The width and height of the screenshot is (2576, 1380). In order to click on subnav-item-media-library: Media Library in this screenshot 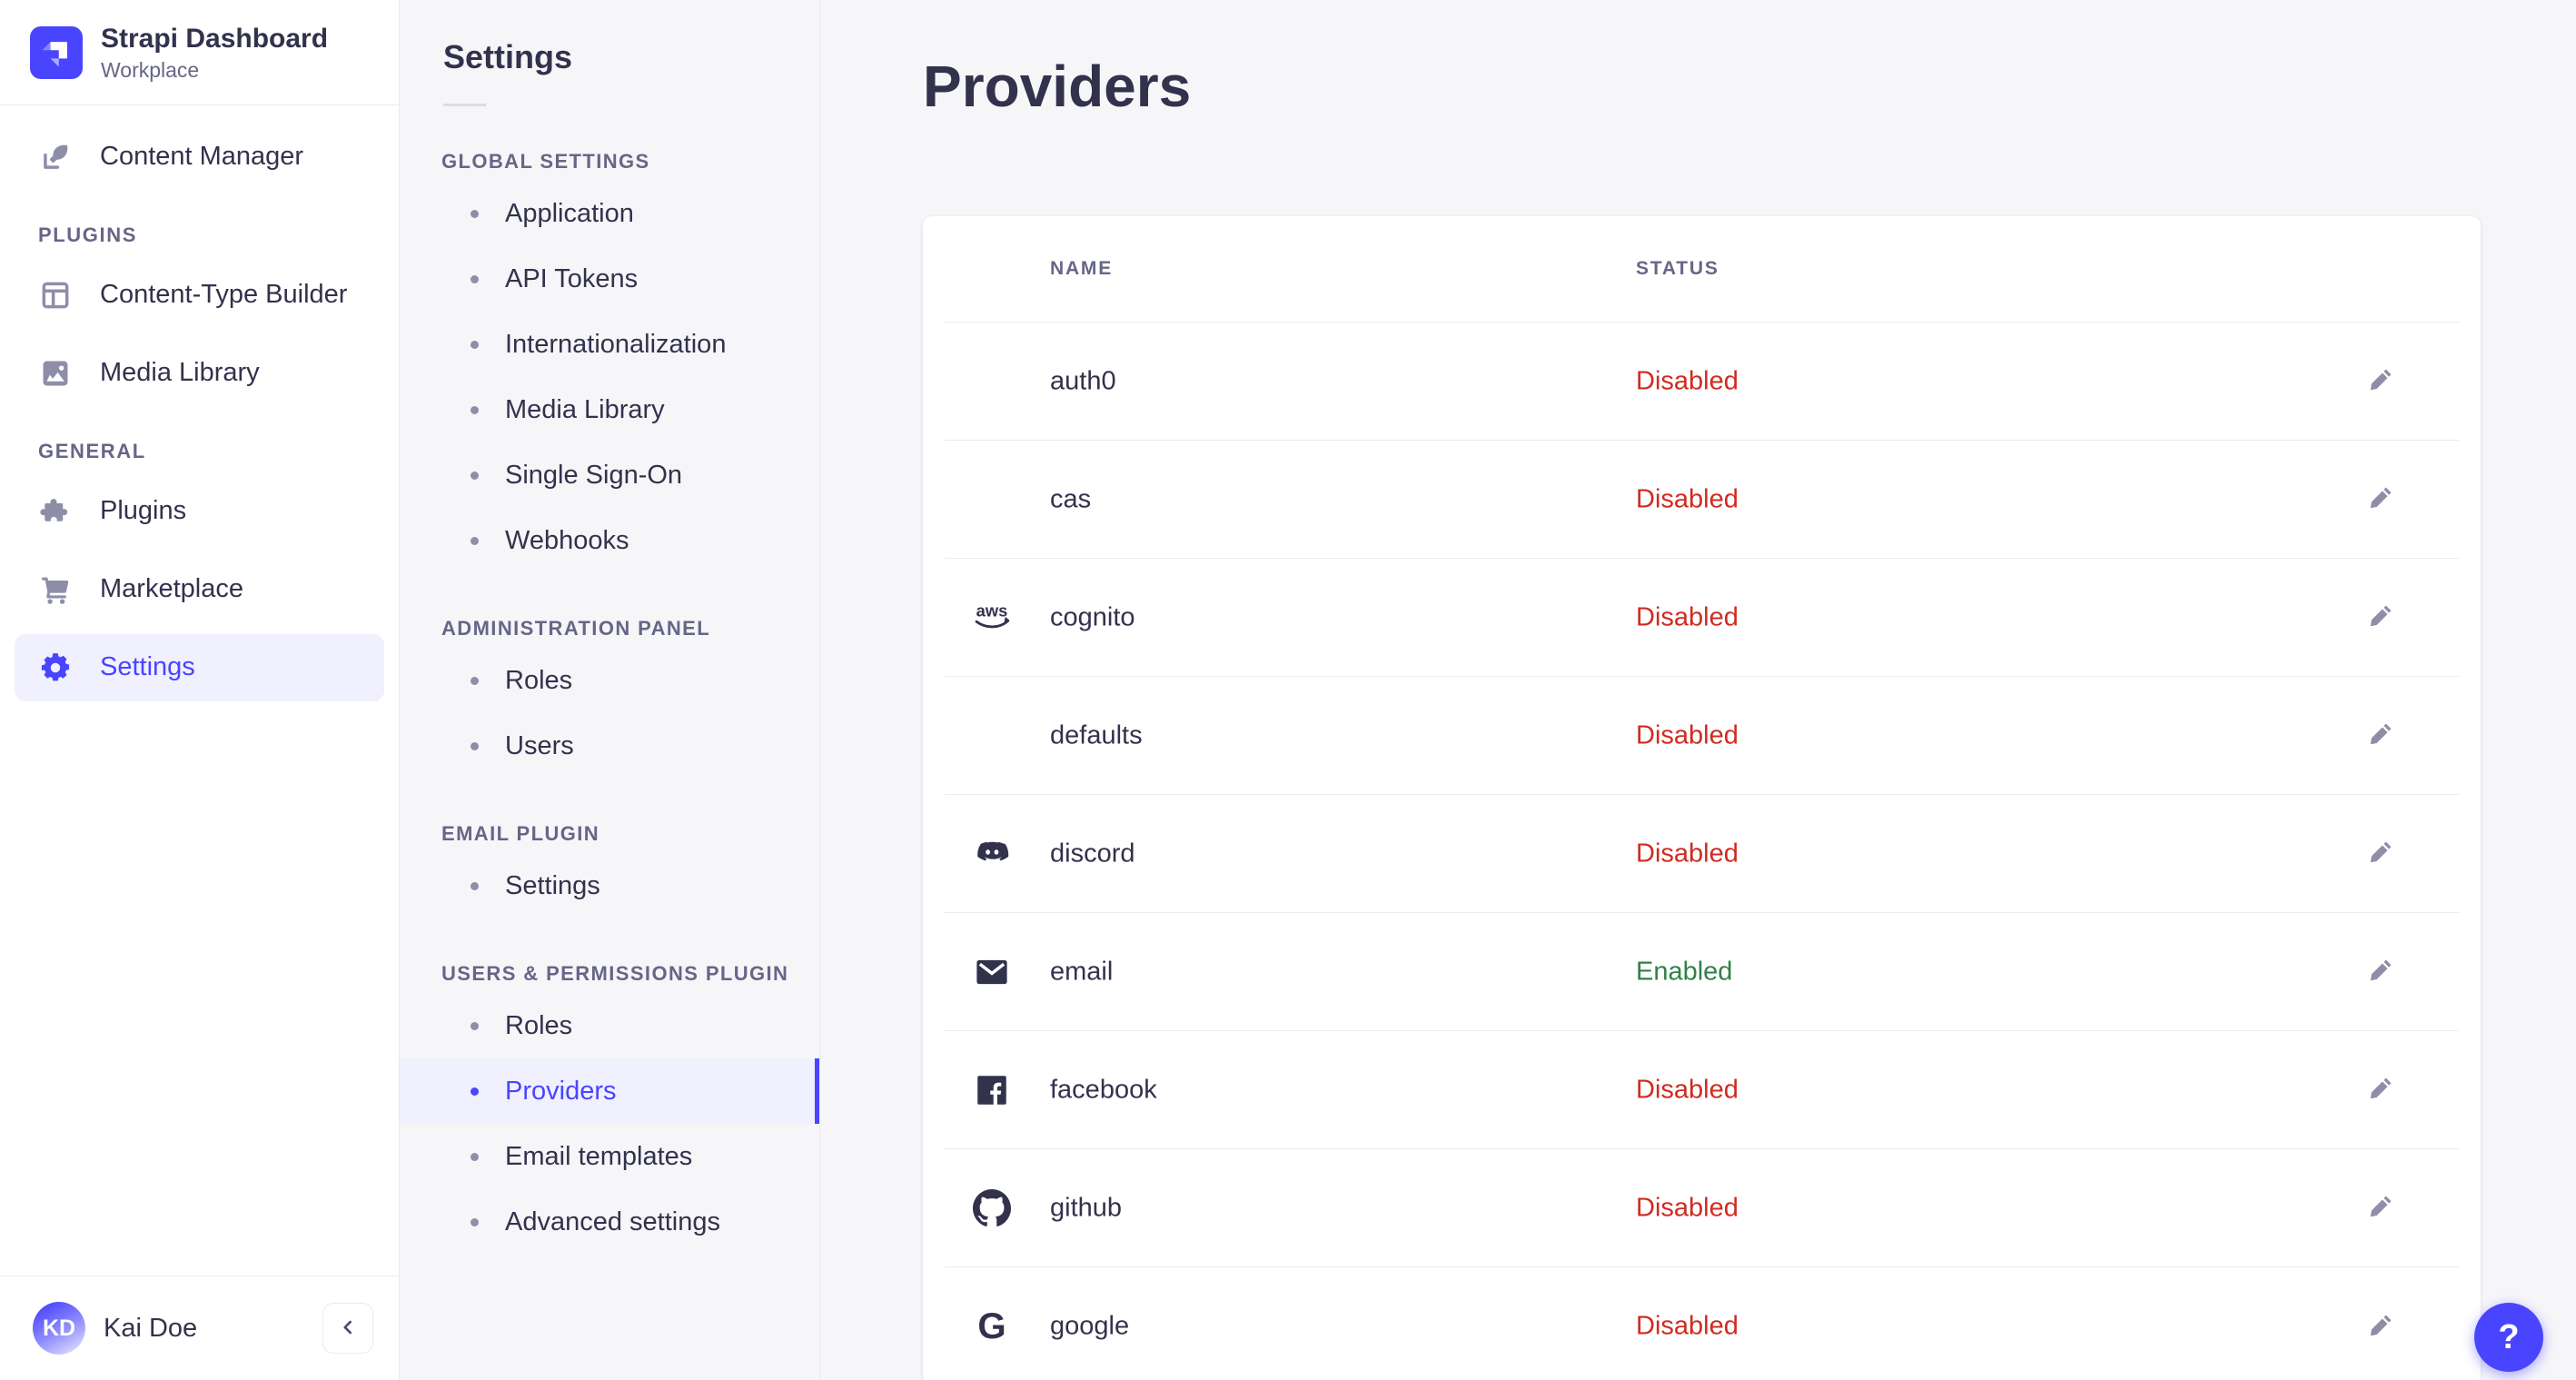, I will do `click(609, 409)`.